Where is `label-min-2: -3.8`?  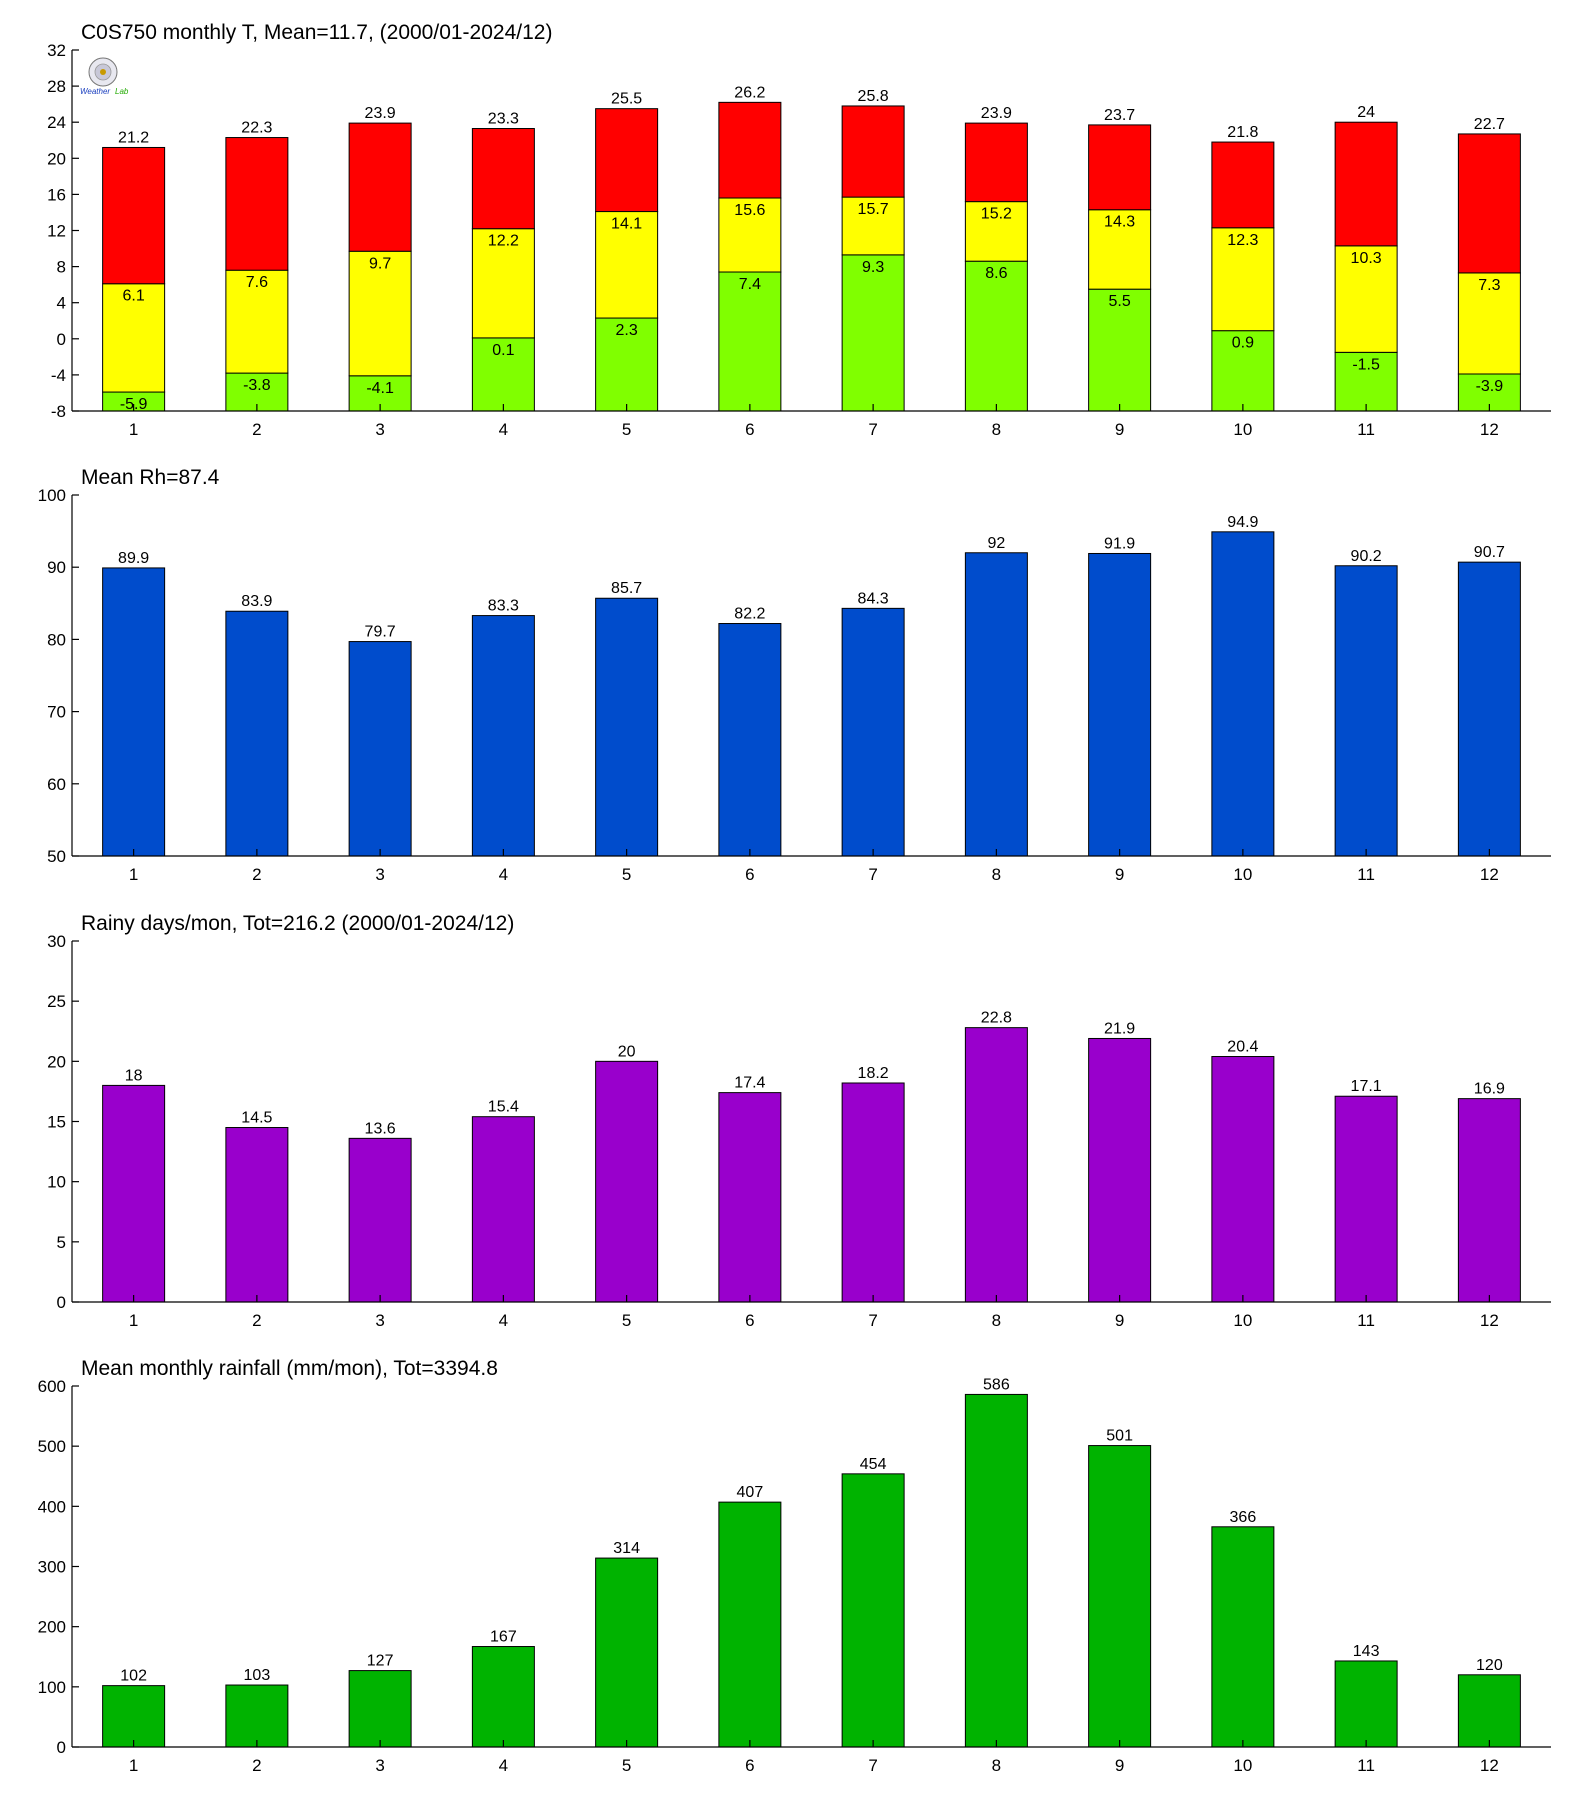 label-min-2: -3.8 is located at coordinates (257, 385).